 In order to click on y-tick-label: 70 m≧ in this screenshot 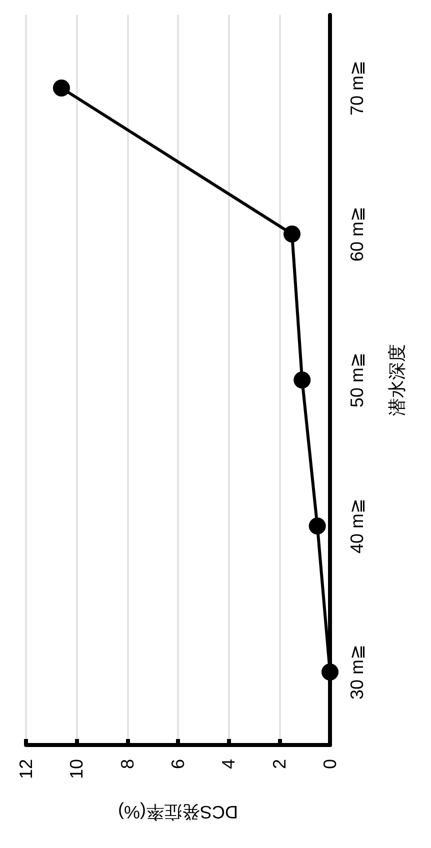, I will do `click(357, 88)`.